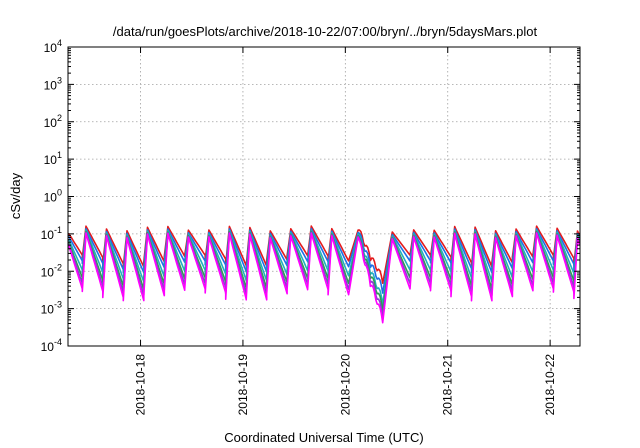 The height and width of the screenshot is (448, 640). What do you see at coordinates (448, 385) in the screenshot?
I see `x-tick-label: 2018-10-21` at bounding box center [448, 385].